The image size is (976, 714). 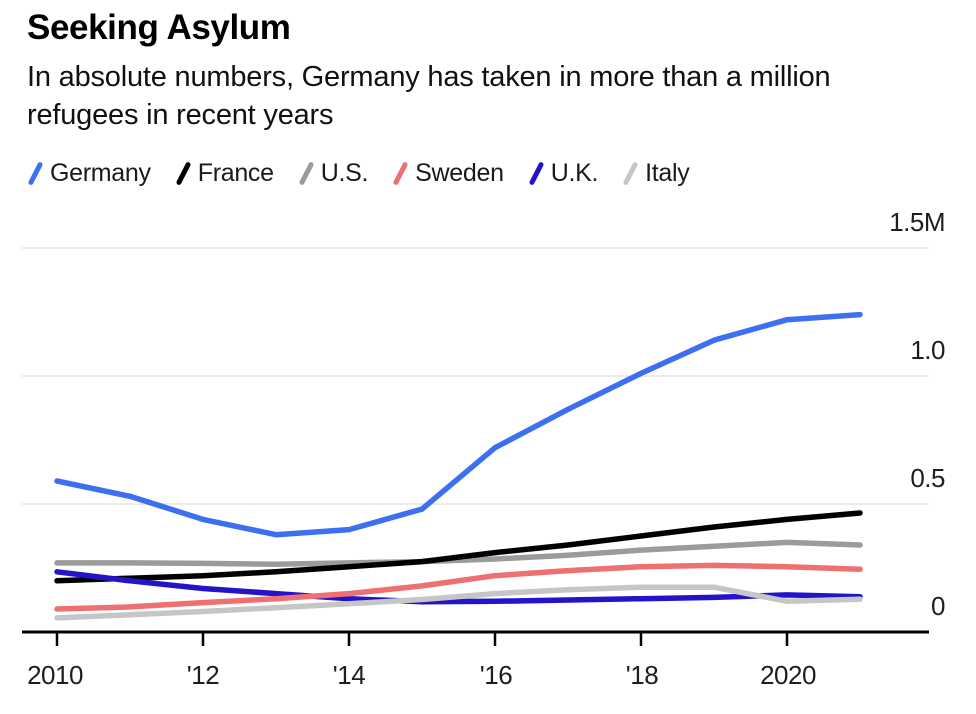 I want to click on legend-item-germany: Germany, so click(x=88, y=173).